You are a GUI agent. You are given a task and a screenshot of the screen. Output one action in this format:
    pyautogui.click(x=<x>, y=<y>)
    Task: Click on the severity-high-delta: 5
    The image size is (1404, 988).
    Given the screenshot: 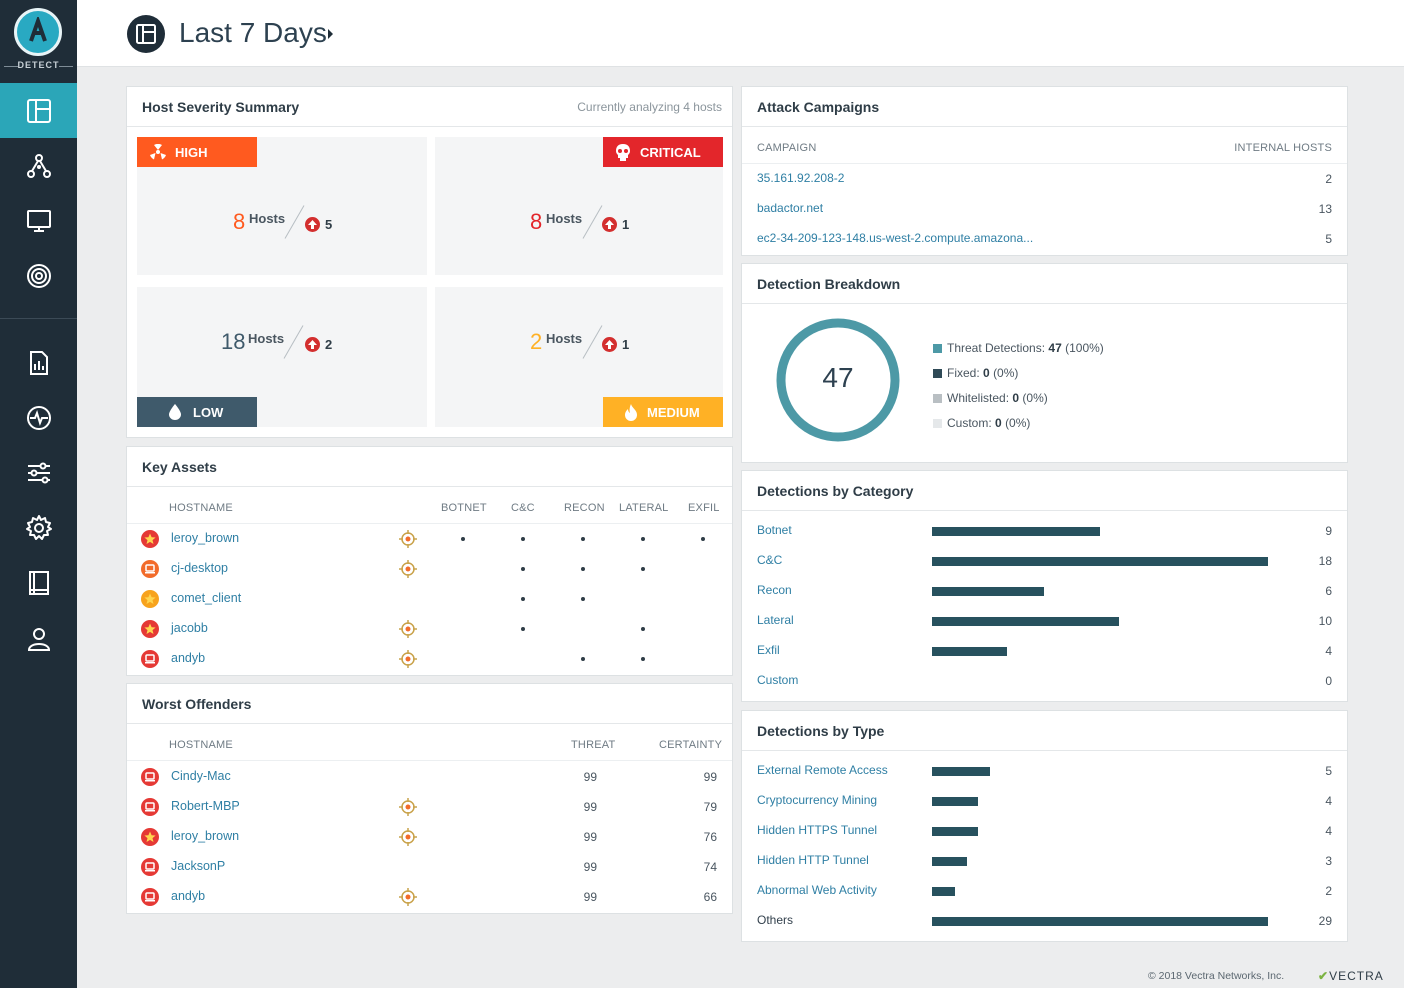 What is the action you would take?
    pyautogui.click(x=329, y=224)
    